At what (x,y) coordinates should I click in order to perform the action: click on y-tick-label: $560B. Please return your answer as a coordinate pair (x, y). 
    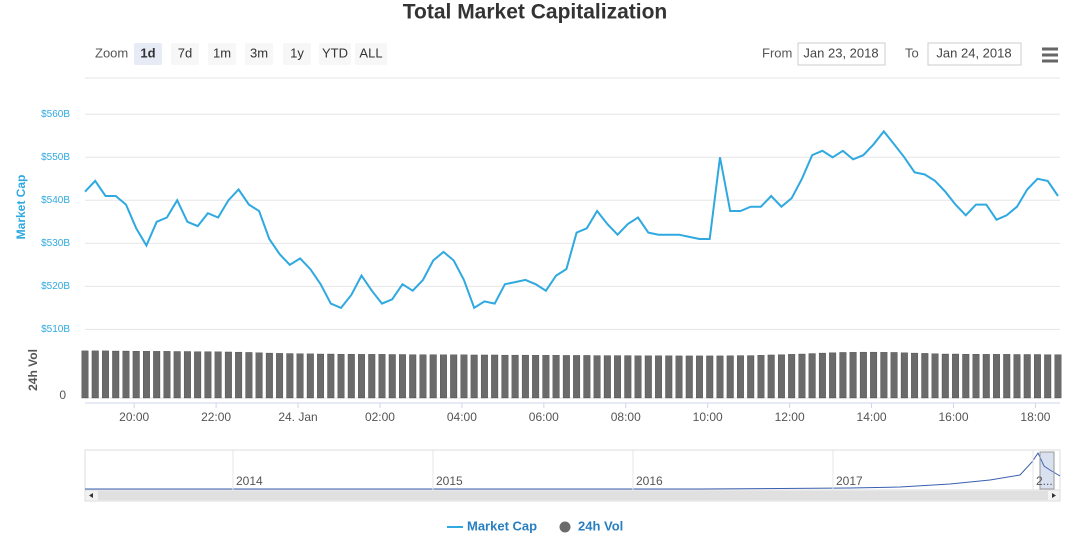
    Looking at the image, I should click on (55, 114).